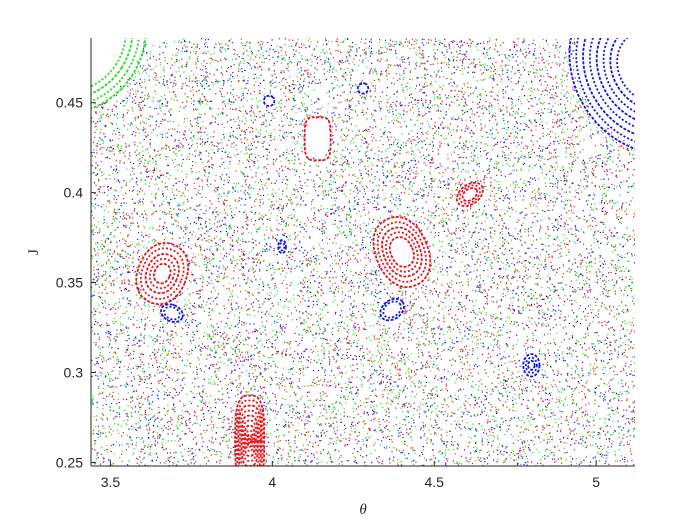 The height and width of the screenshot is (525, 700). Describe the element at coordinates (272, 482) in the screenshot. I see `x-tick-label: 4` at that location.